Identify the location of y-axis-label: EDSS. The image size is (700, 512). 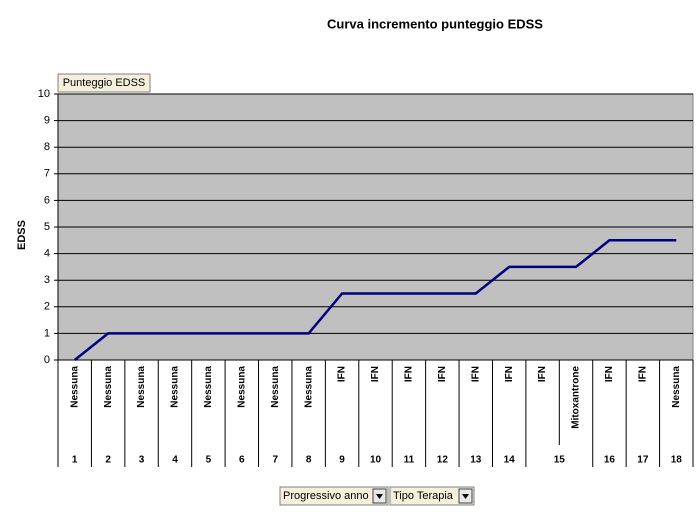
(22, 235).